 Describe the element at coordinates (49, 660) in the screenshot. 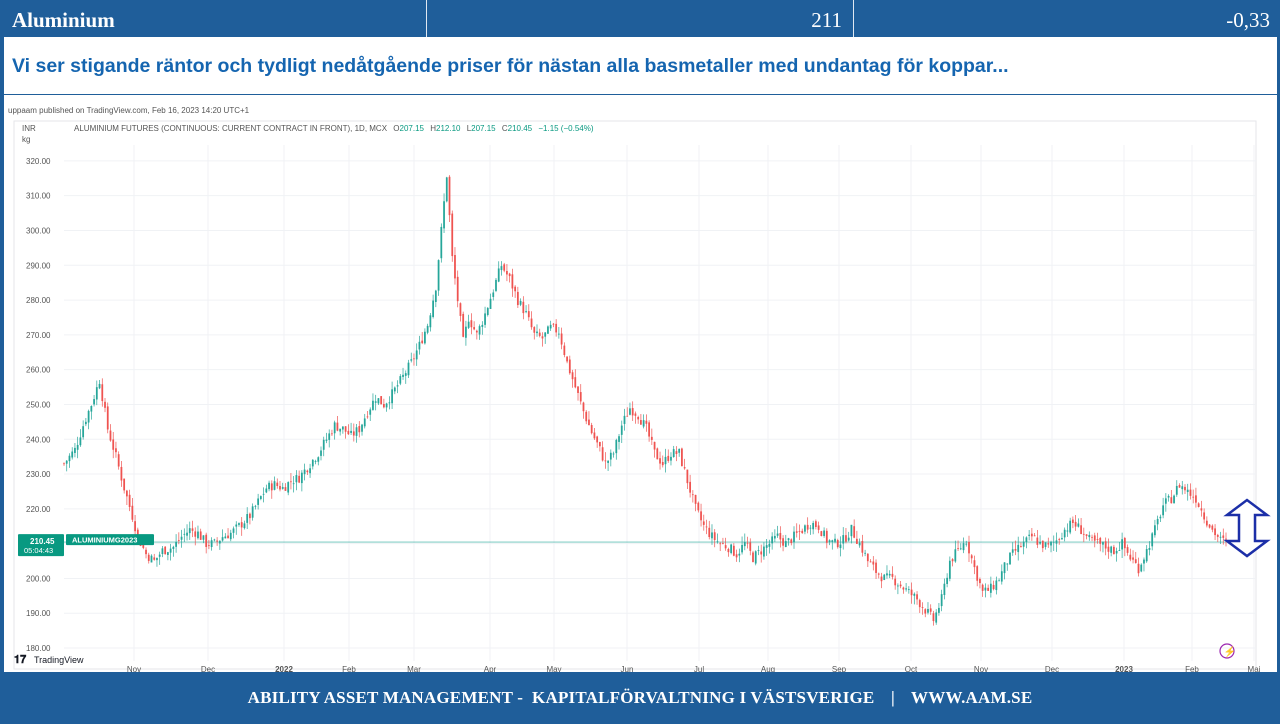

I see `tradingview-logo: 𝟏𝟕 TradingView` at that location.